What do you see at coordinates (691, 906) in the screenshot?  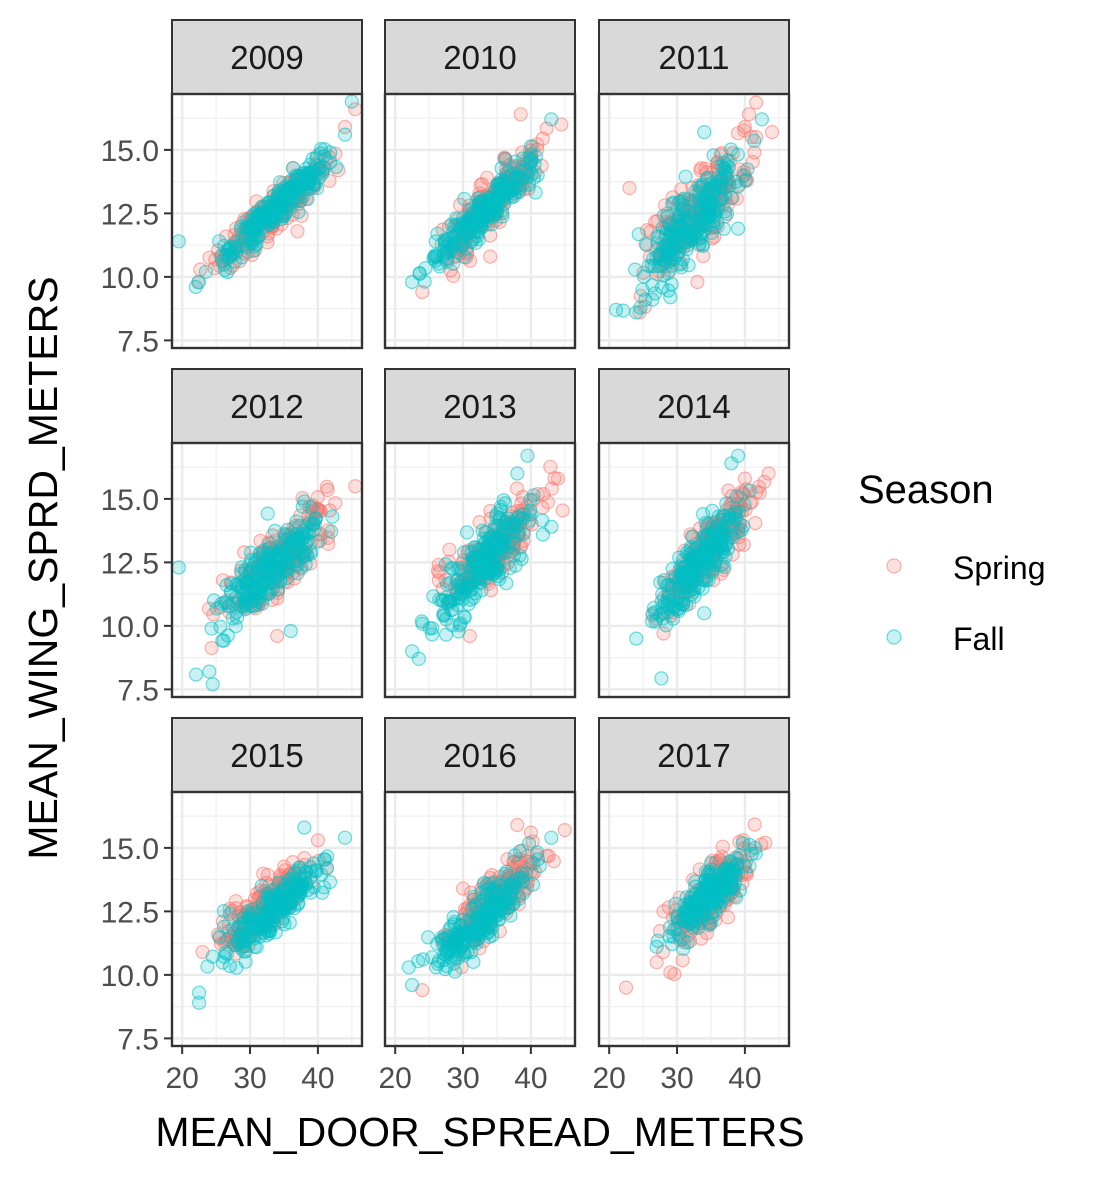 I see `facet-panel-2017: 2017 20 30 40` at bounding box center [691, 906].